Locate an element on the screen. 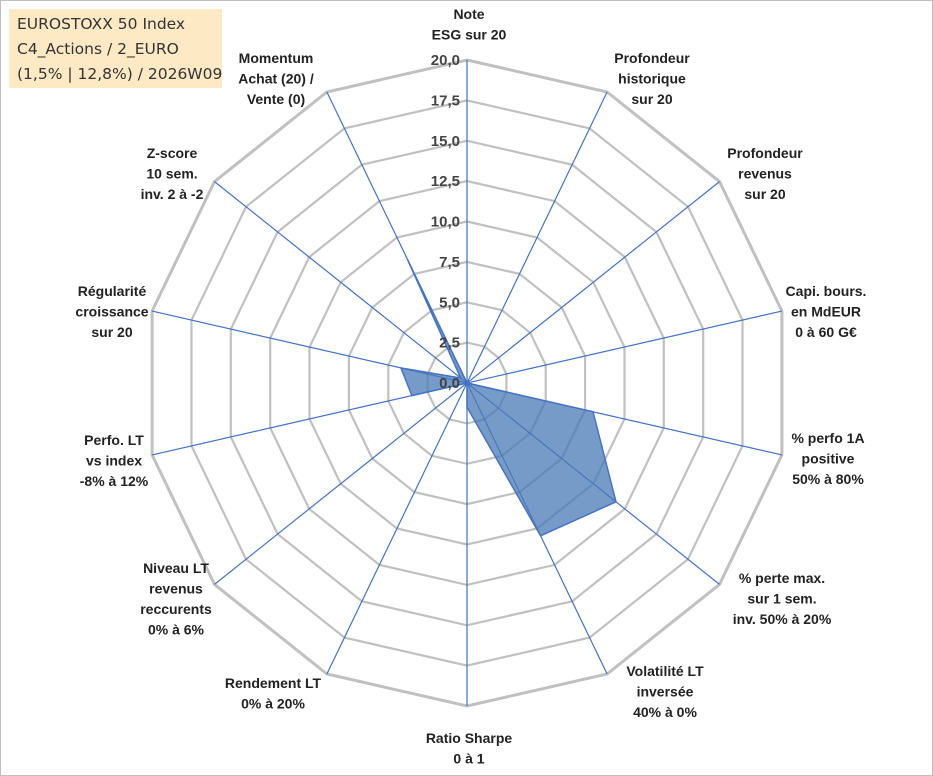  tick-label-6: 15,0 is located at coordinates (445, 141).